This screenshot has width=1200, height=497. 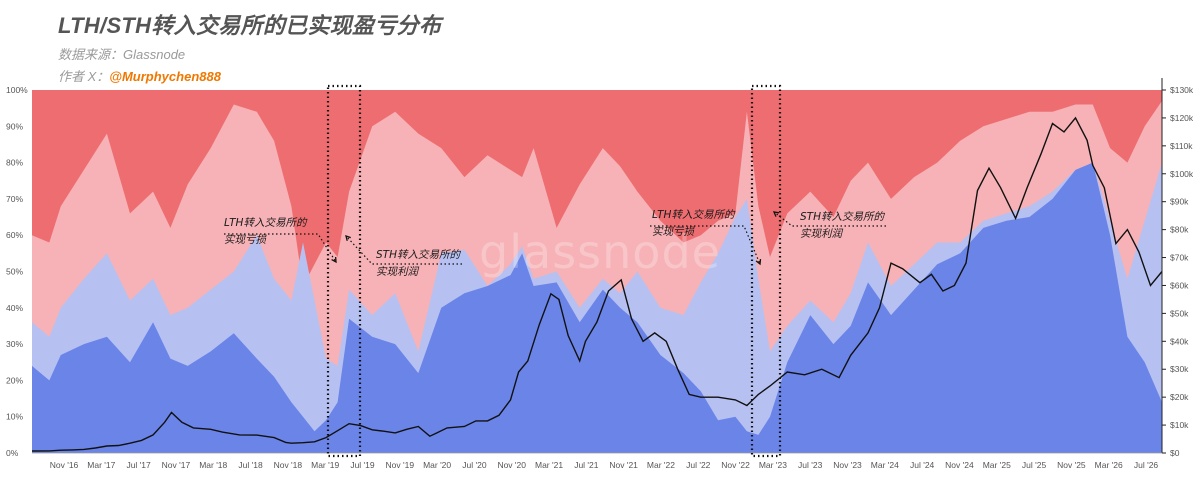 I want to click on y-left-tick-label: 50%, so click(x=14, y=272).